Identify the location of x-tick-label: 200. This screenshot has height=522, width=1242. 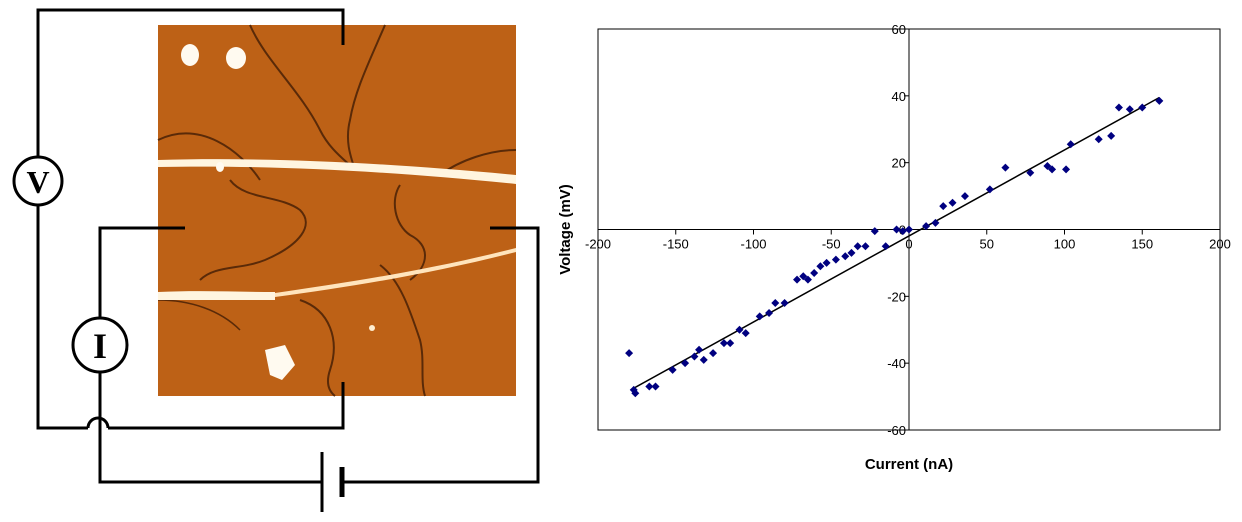
(1220, 244).